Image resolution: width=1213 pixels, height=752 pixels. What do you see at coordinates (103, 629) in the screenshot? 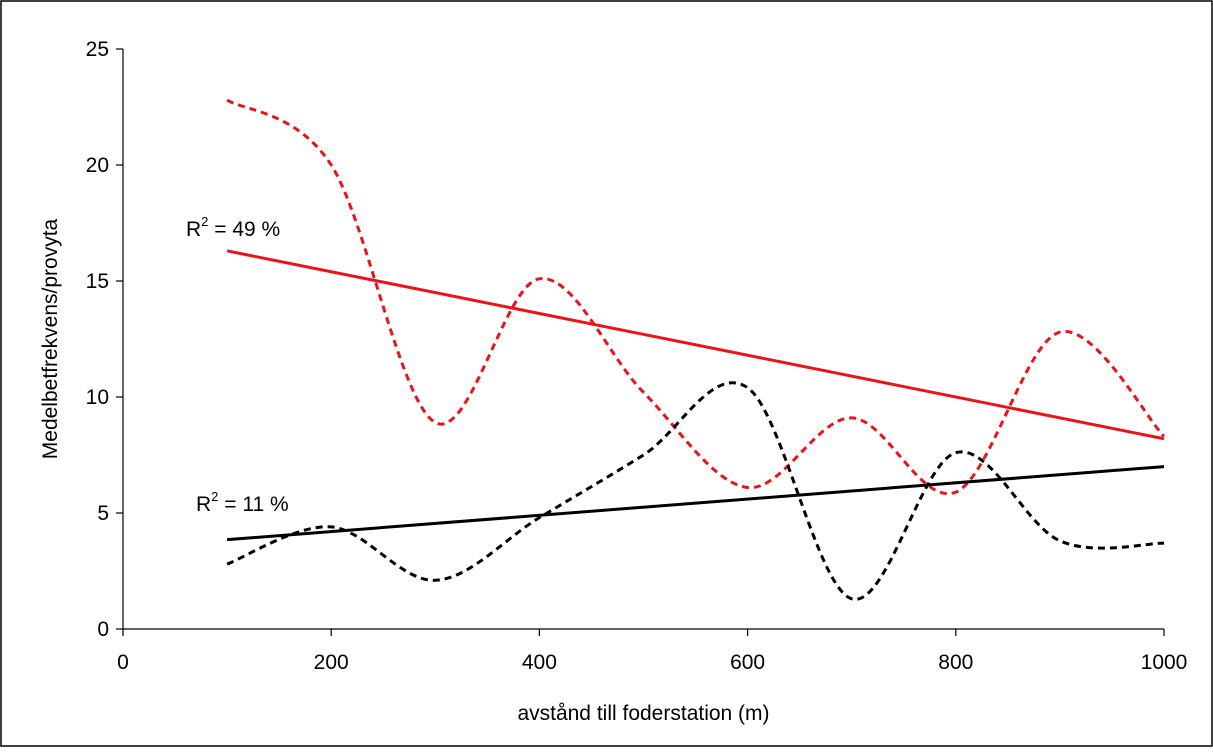
I see `y-tick-label: 0` at bounding box center [103, 629].